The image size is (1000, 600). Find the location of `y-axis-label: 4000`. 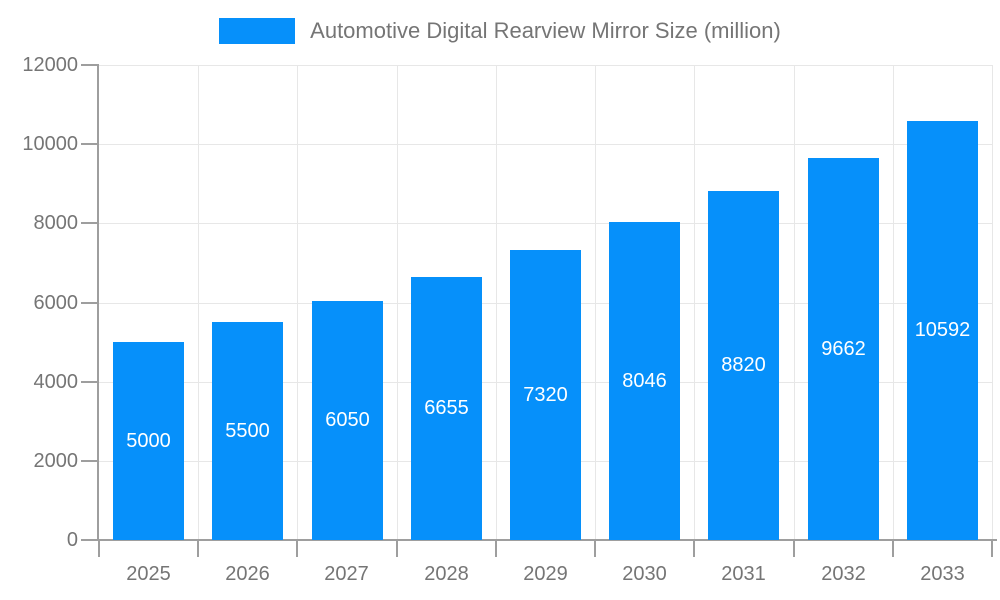

y-axis-label: 4000 is located at coordinates (56, 382).